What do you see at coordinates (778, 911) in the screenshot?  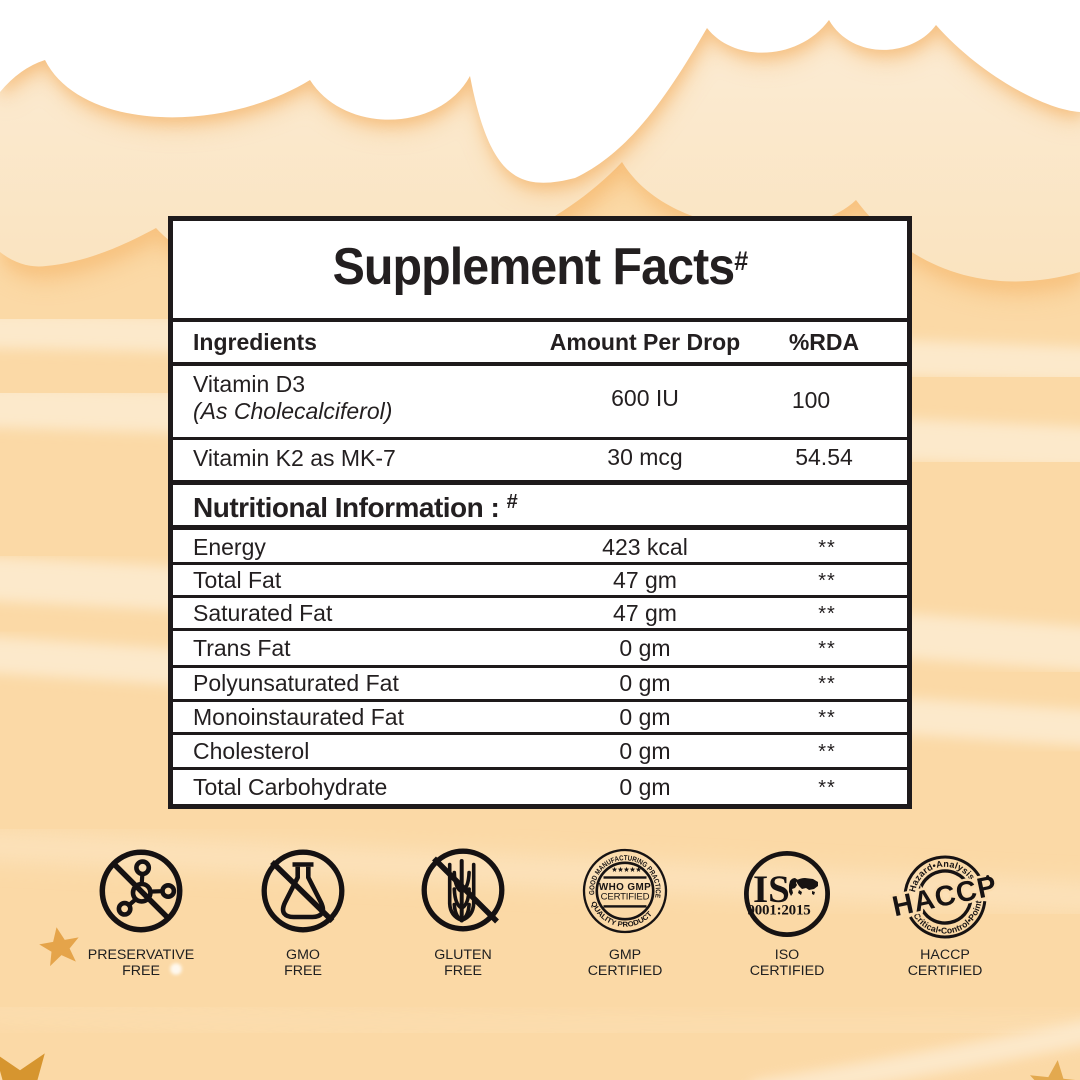 I see `svg-text: 9001:2015` at bounding box center [778, 911].